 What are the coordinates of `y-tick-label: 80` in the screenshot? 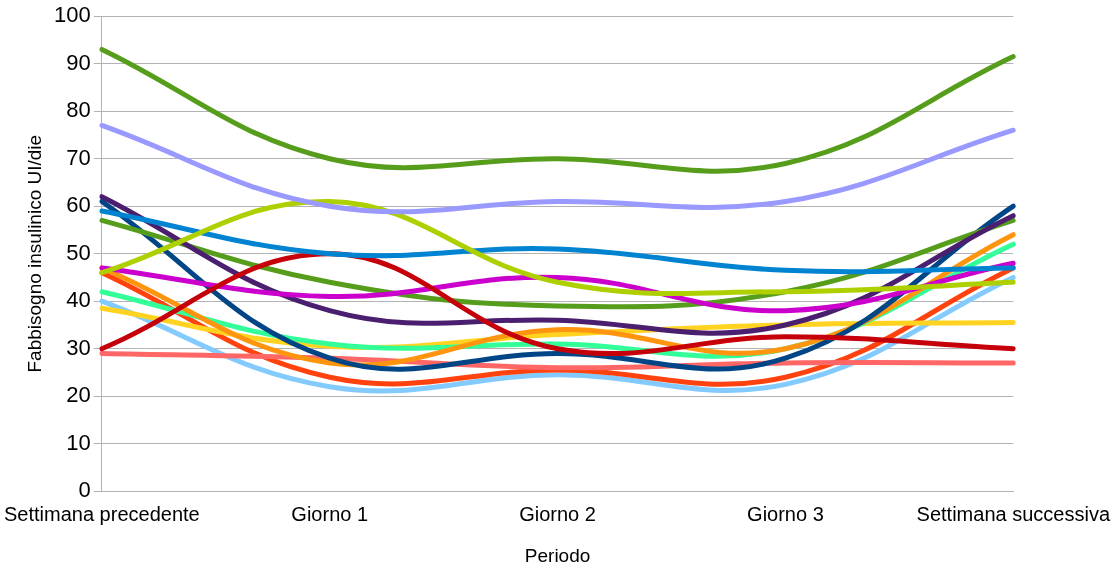 It's located at (78, 110).